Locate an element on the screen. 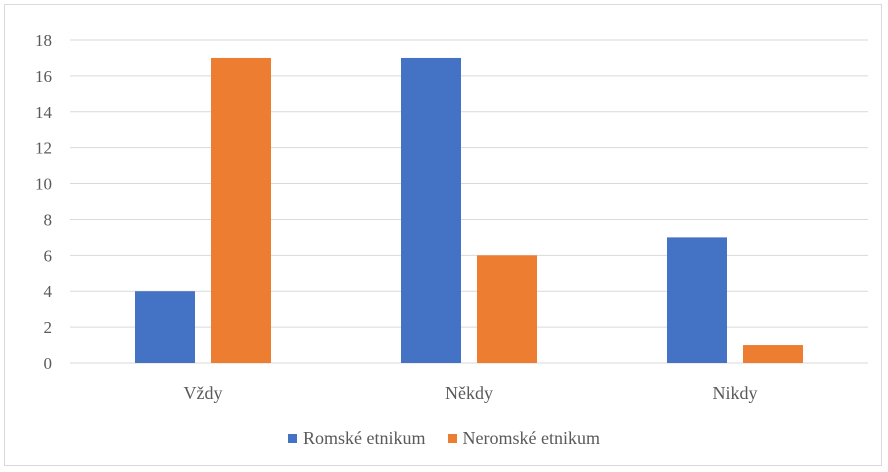 The height and width of the screenshot is (472, 888). y-tick-label: 6 is located at coordinates (48, 255).